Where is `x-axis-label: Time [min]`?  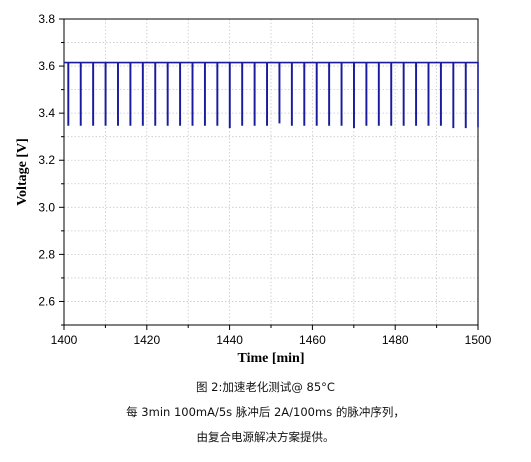
x-axis-label: Time [min] is located at coordinates (270, 358).